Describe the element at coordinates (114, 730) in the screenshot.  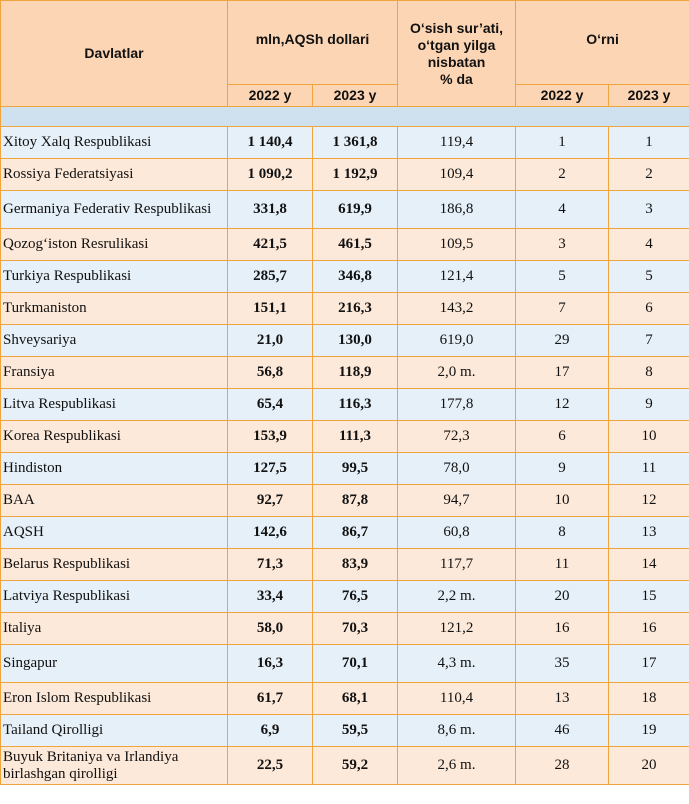
I see `country-cell: Tailand Qirolligi` at that location.